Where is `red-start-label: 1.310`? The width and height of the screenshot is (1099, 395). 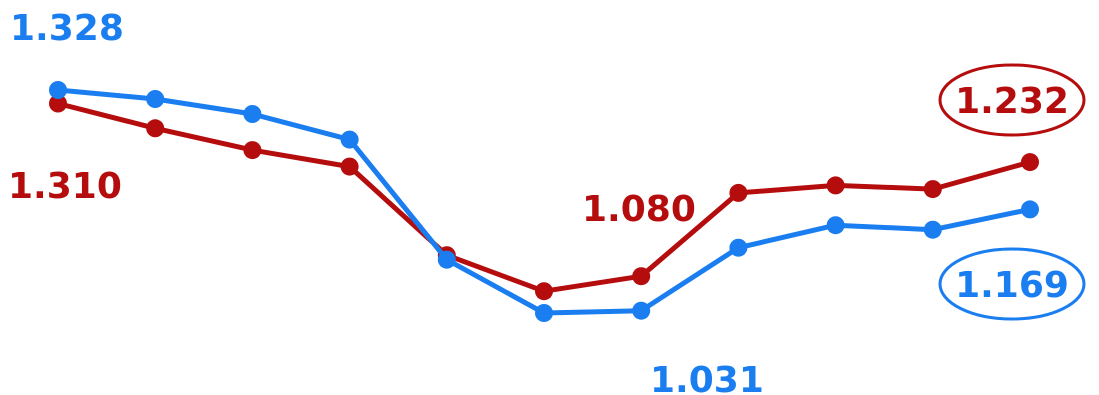 red-start-label: 1.310 is located at coordinates (65, 186).